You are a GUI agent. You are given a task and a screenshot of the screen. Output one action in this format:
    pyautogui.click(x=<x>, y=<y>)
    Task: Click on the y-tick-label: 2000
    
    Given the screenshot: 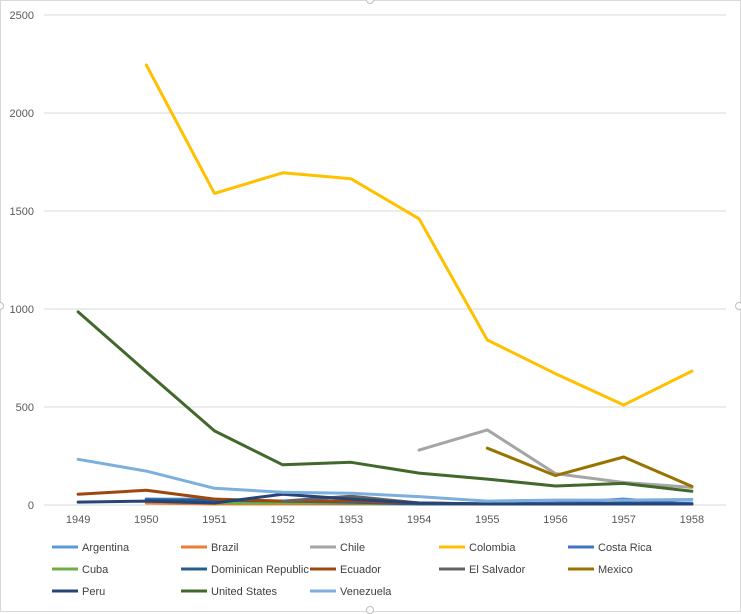 What is the action you would take?
    pyautogui.click(x=22, y=114)
    